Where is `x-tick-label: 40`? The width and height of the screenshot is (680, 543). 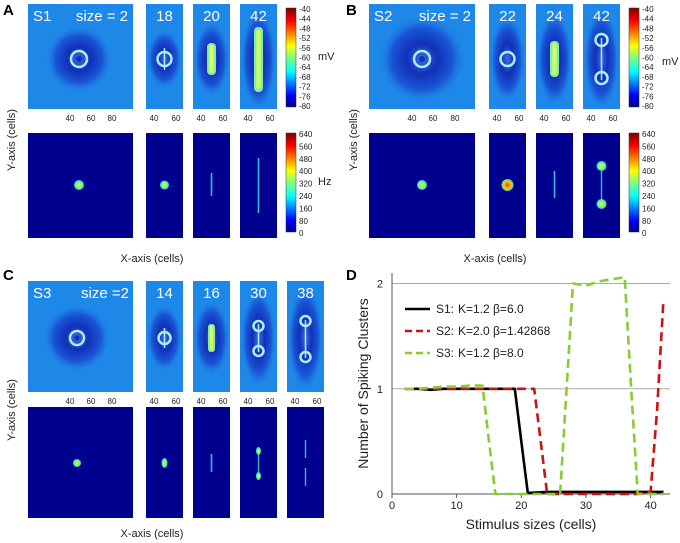
x-tick-label: 40 is located at coordinates (650, 506).